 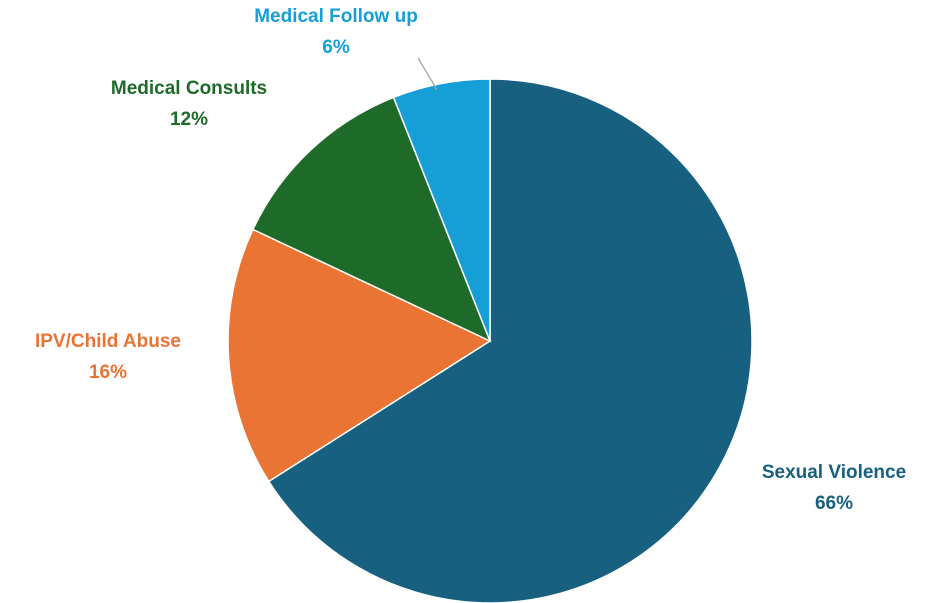 What do you see at coordinates (108, 372) in the screenshot?
I see `data-label-value: 16%` at bounding box center [108, 372].